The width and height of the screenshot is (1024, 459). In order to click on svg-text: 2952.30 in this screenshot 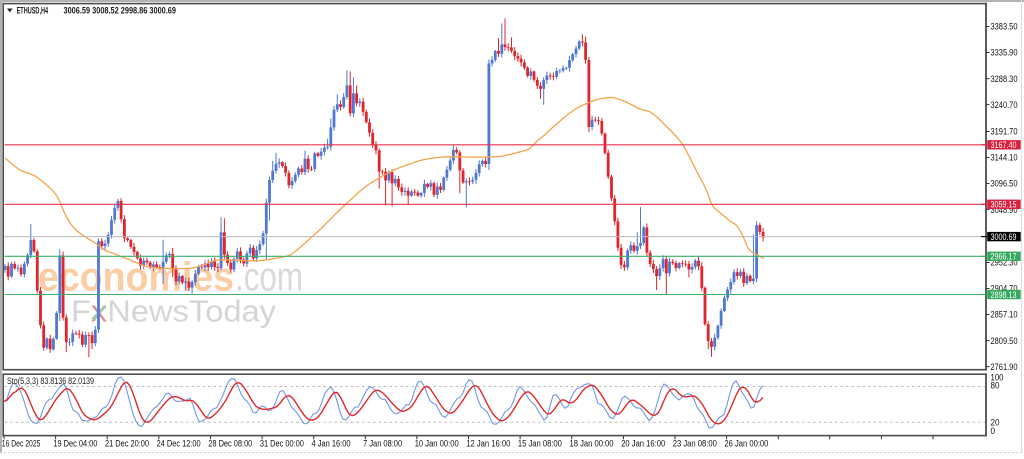, I will do `click(1004, 263)`.